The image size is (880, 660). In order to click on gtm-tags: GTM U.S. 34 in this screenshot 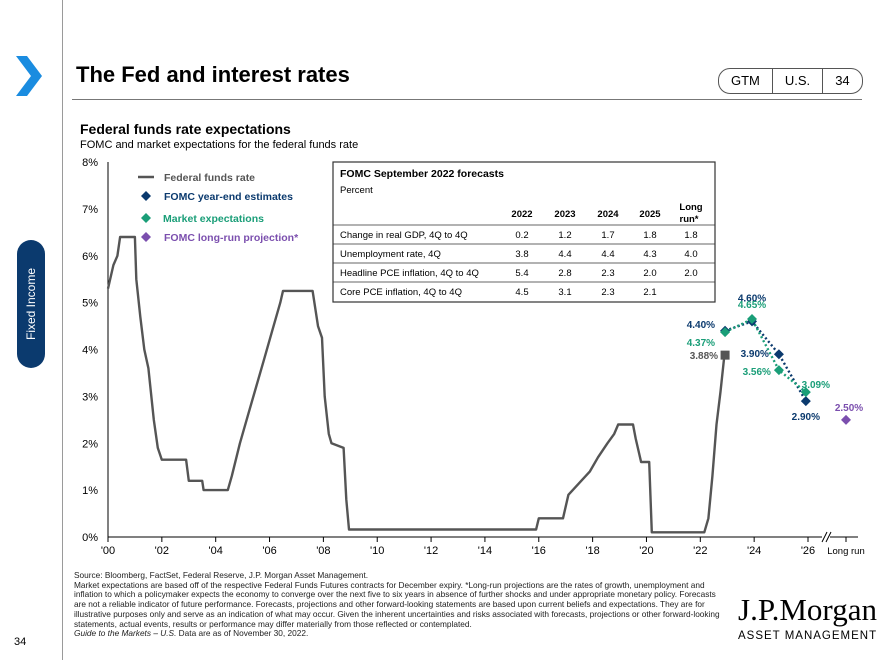, I will do `click(790, 81)`.